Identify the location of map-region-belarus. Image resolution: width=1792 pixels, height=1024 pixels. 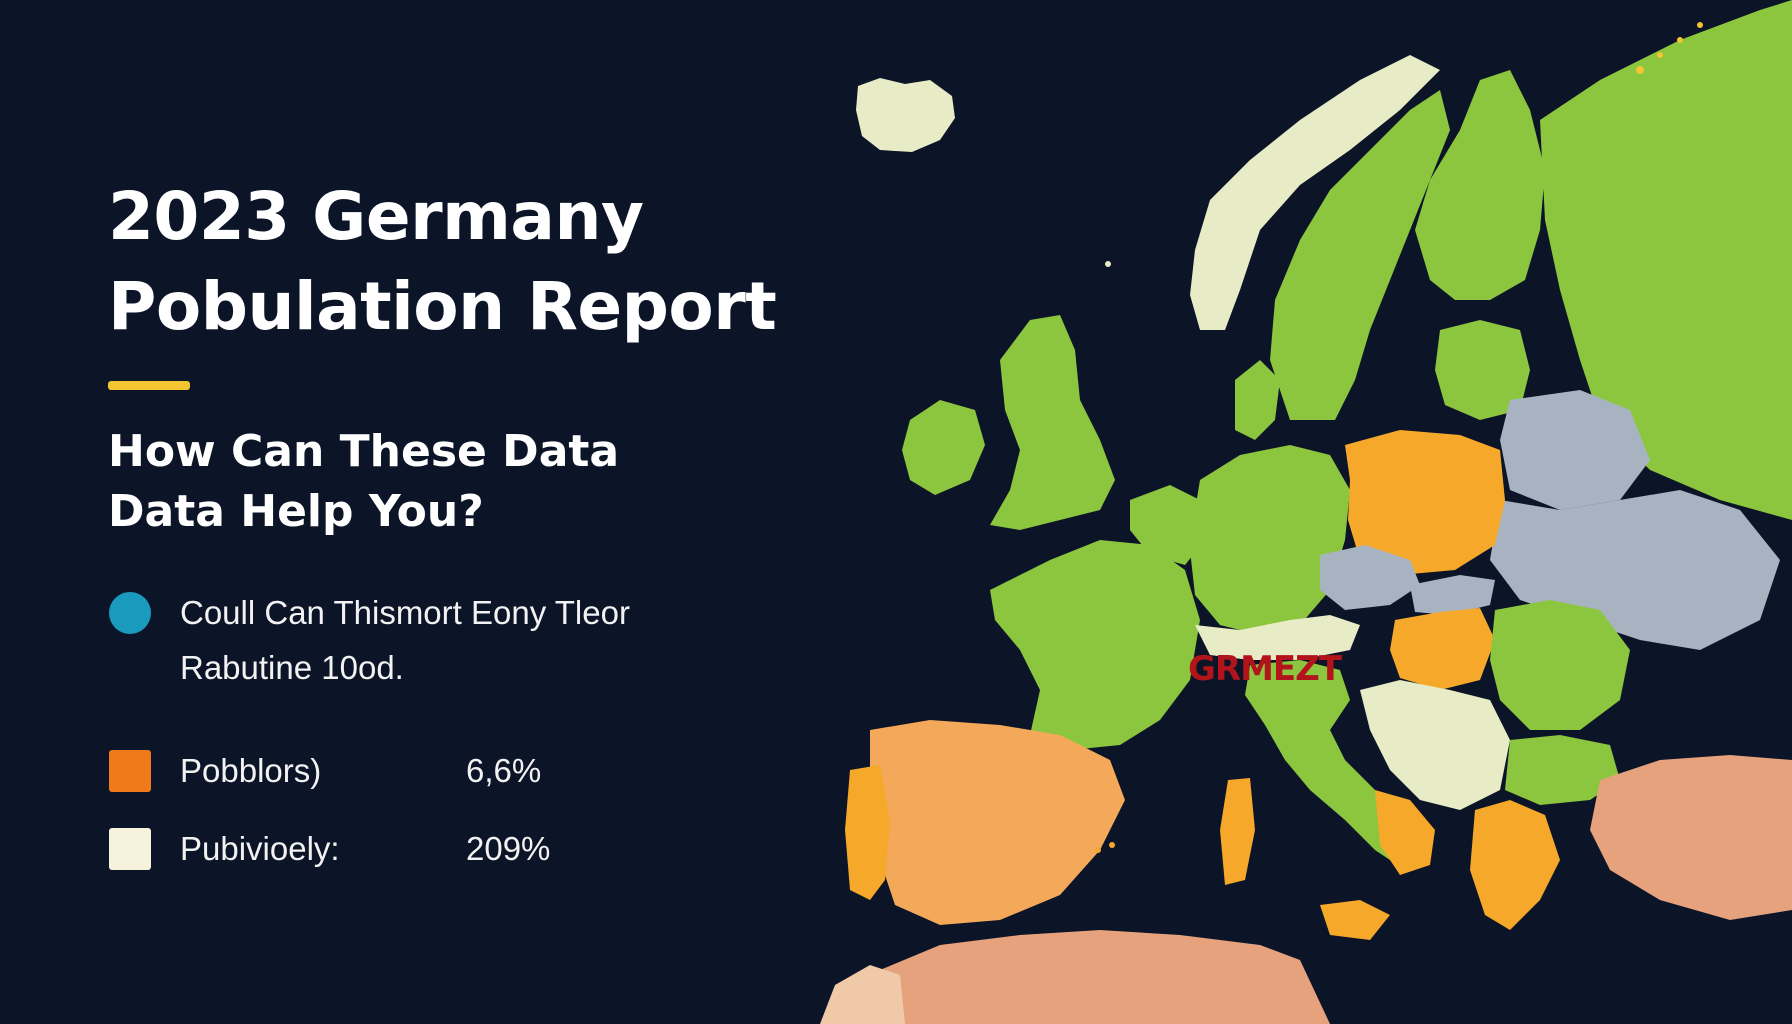
(1575, 450).